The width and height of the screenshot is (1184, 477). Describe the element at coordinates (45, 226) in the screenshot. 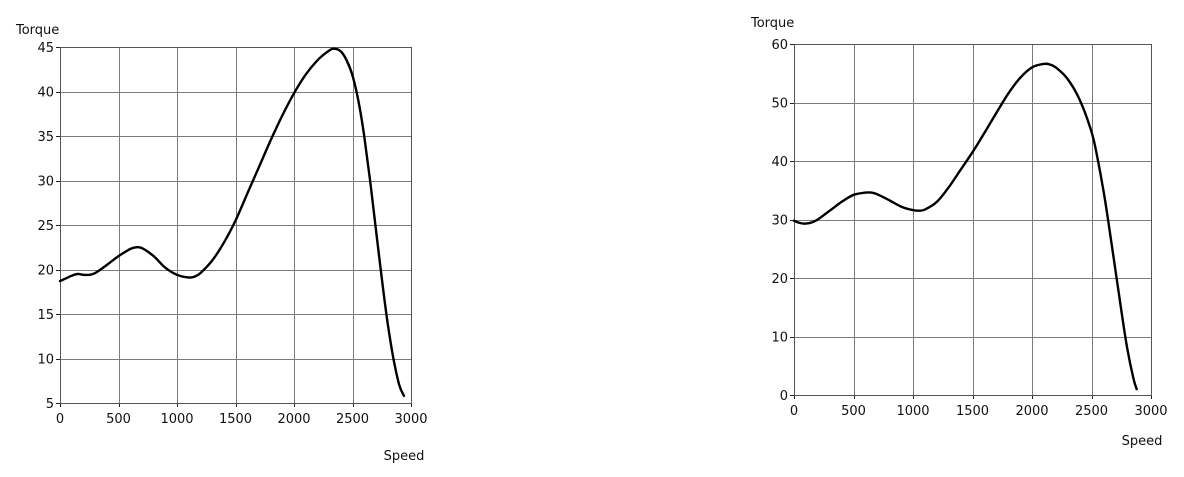

I see `y-tick-label: 25` at that location.